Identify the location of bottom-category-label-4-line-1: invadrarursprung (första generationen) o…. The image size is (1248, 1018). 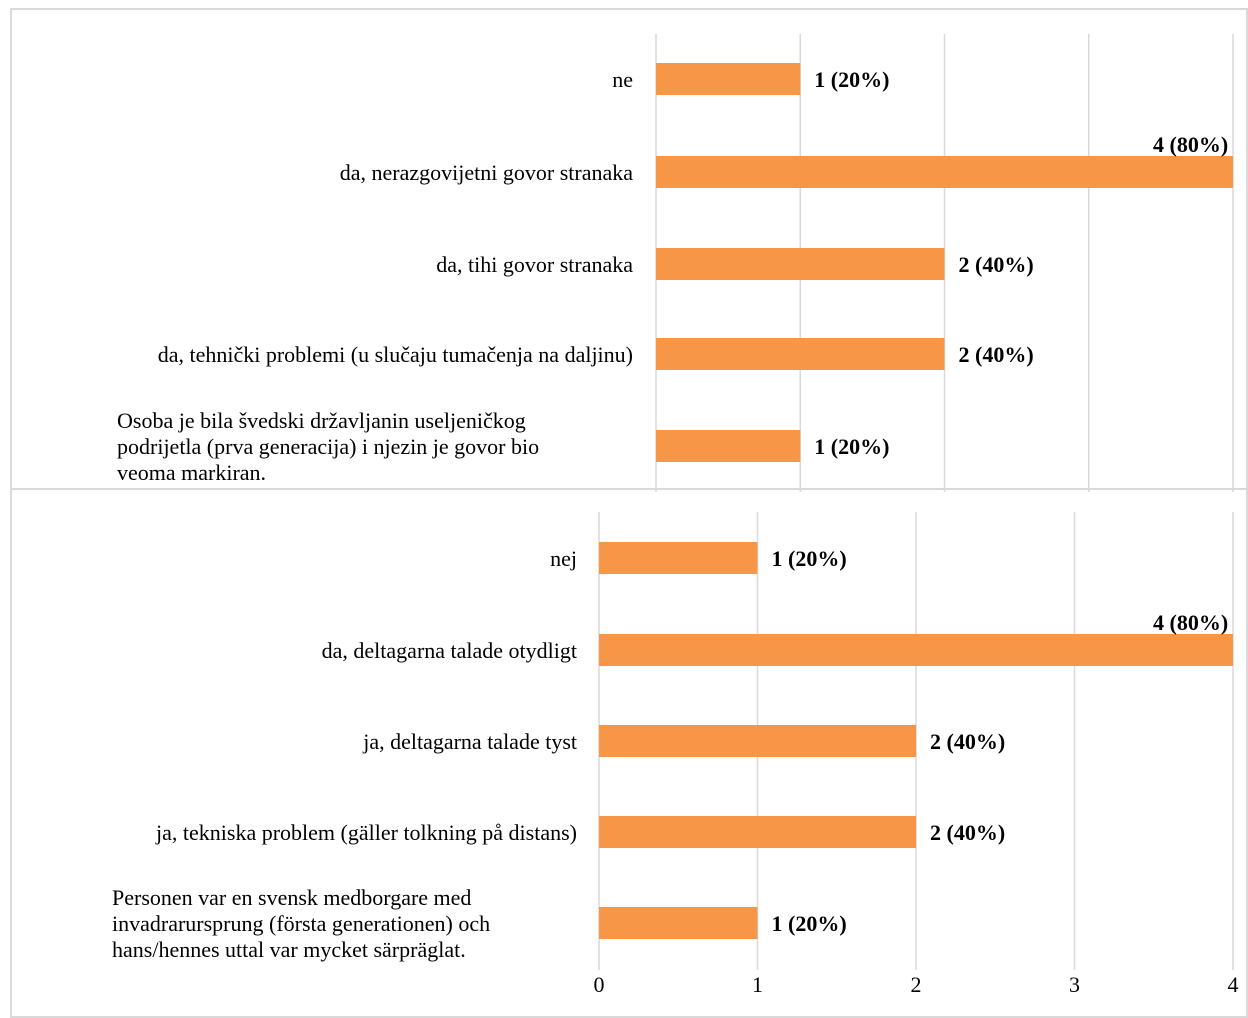
(301, 923).